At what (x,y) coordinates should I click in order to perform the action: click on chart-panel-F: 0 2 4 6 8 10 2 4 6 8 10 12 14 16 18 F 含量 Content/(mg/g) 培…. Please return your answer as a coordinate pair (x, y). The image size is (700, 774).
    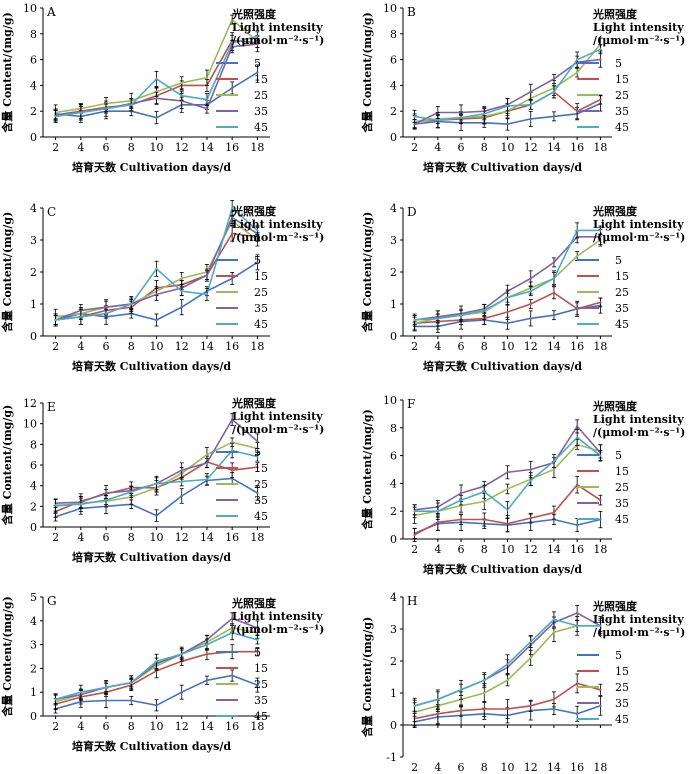
    Looking at the image, I should click on (522, 485).